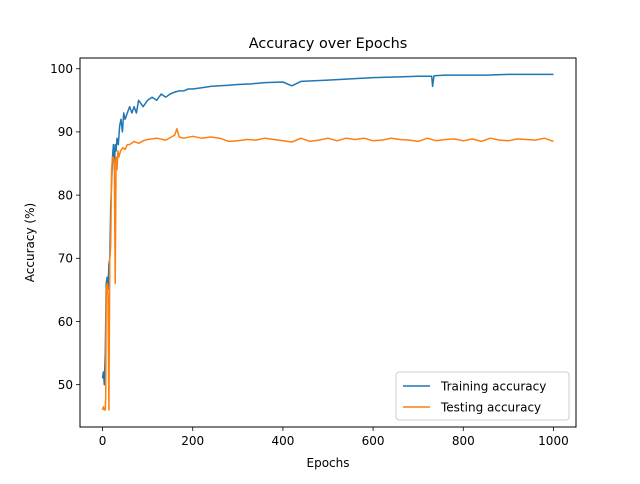 The width and height of the screenshot is (640, 484). What do you see at coordinates (103, 441) in the screenshot?
I see `x-tick-label: 0` at bounding box center [103, 441].